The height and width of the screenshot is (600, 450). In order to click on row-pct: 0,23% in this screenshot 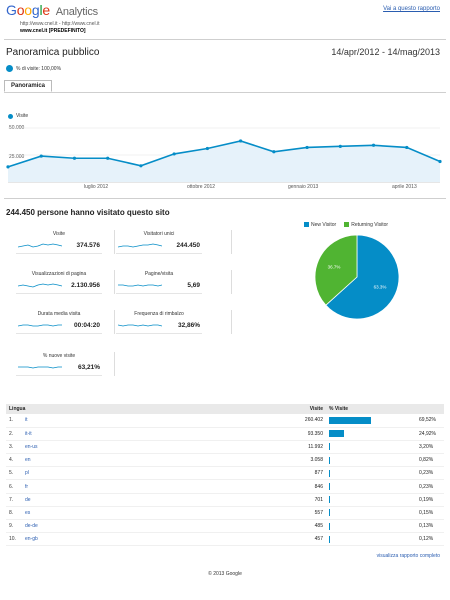, I will do `click(430, 473)`.